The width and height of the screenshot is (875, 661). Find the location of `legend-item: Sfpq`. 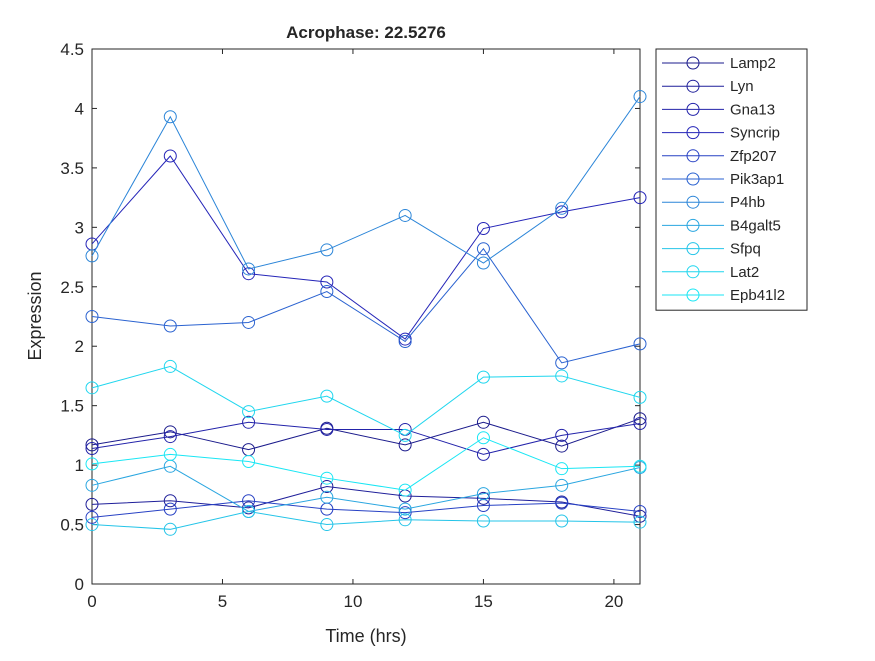

legend-item: Sfpq is located at coordinates (711, 249).